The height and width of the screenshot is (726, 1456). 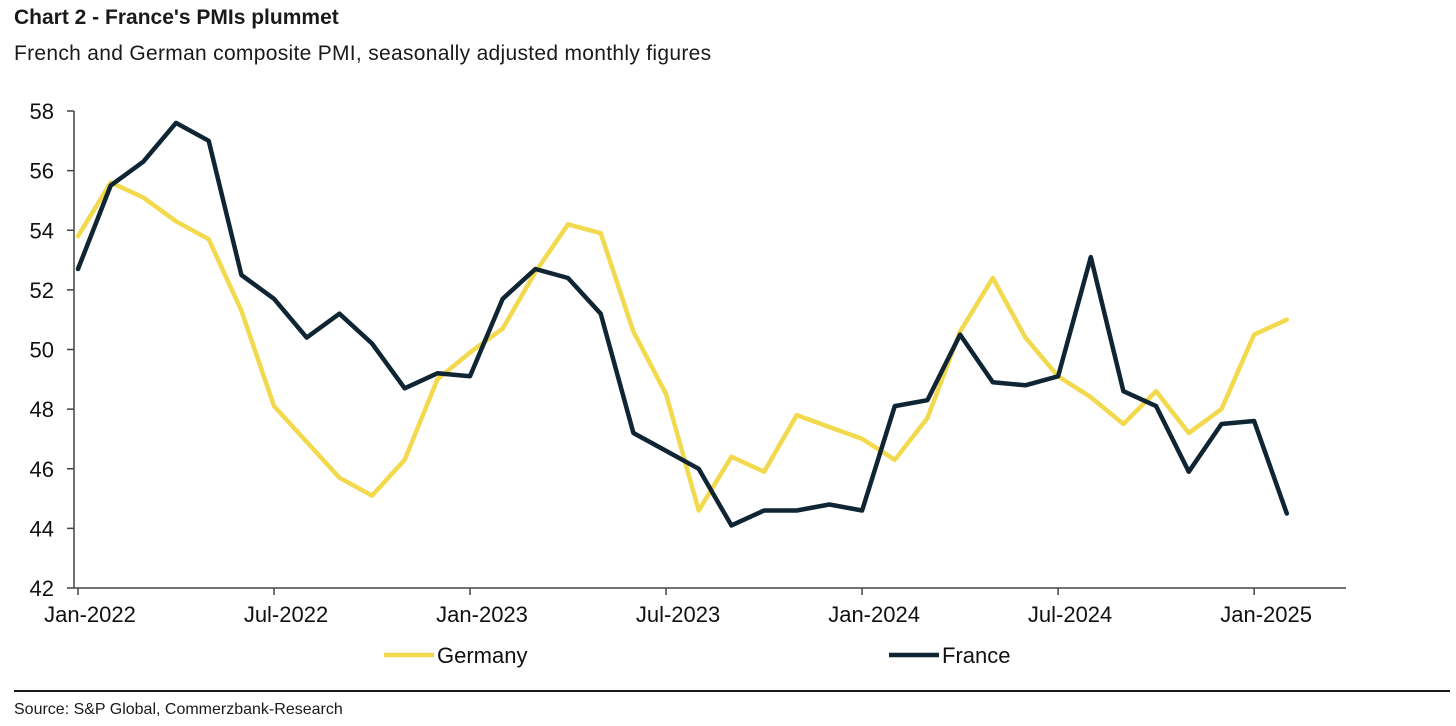 I want to click on y-tick-label: 50, so click(x=42, y=350).